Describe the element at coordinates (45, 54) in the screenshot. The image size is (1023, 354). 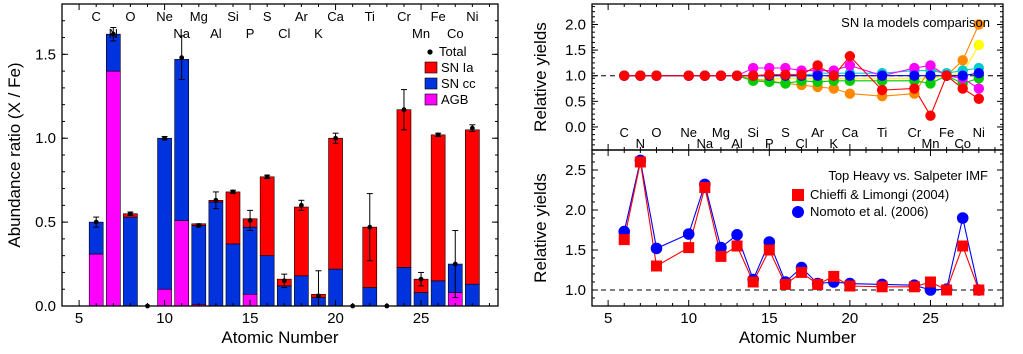
I see `y-tick-label: 1.5` at that location.